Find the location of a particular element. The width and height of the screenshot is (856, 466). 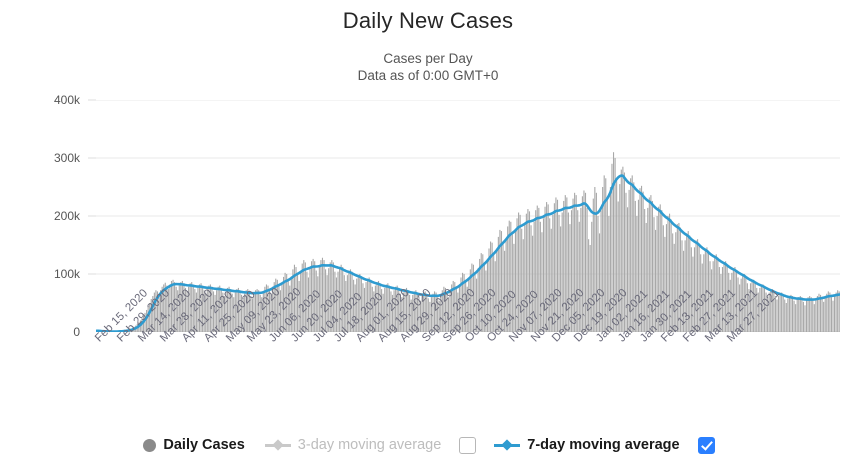

checkbox-3-day-moving-average is located at coordinates (468, 445).